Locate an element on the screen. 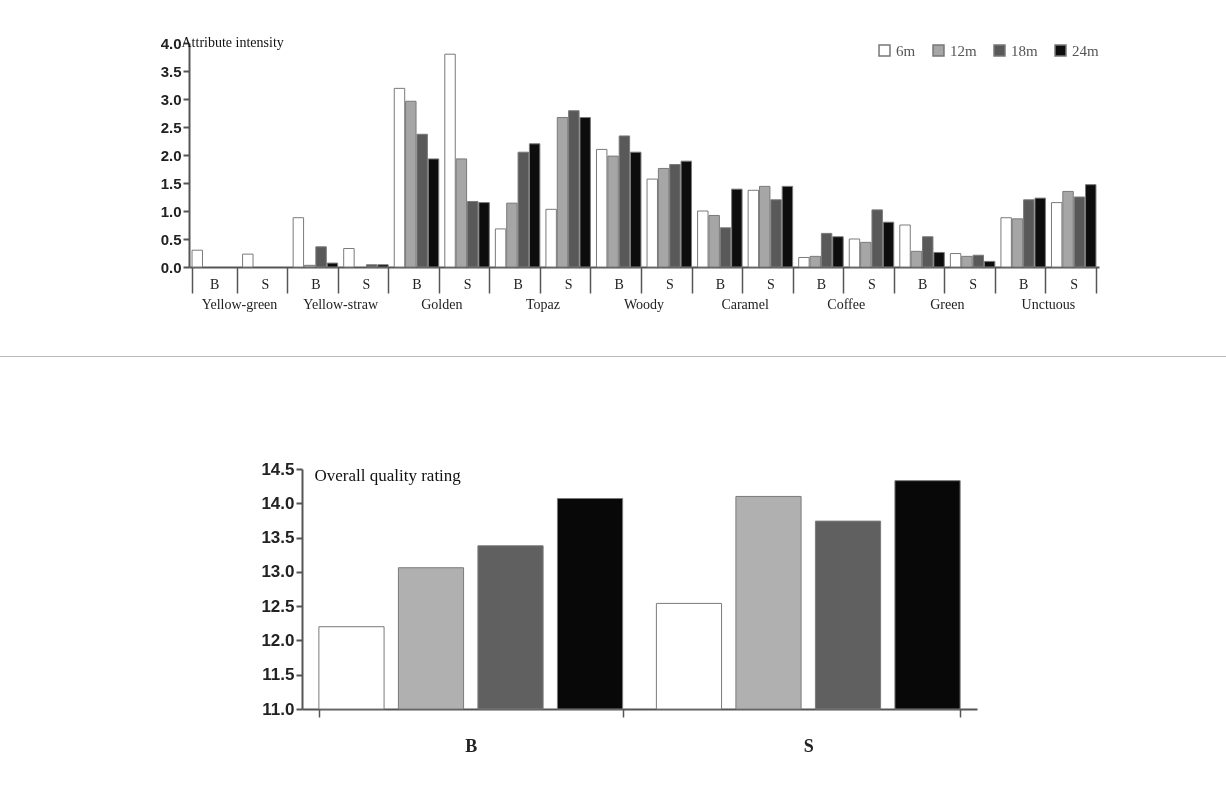 The image size is (1226, 785). text: Caramel is located at coordinates (745, 304).